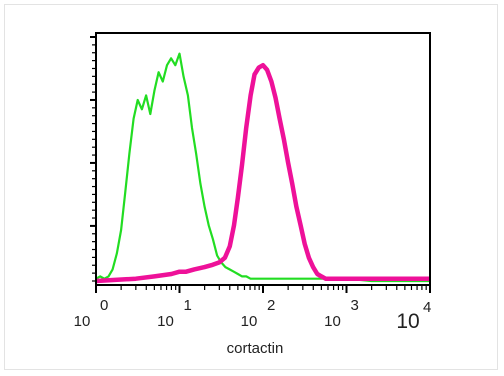 The image size is (504, 376). What do you see at coordinates (355, 305) in the screenshot?
I see `tick-exponent: 3` at bounding box center [355, 305].